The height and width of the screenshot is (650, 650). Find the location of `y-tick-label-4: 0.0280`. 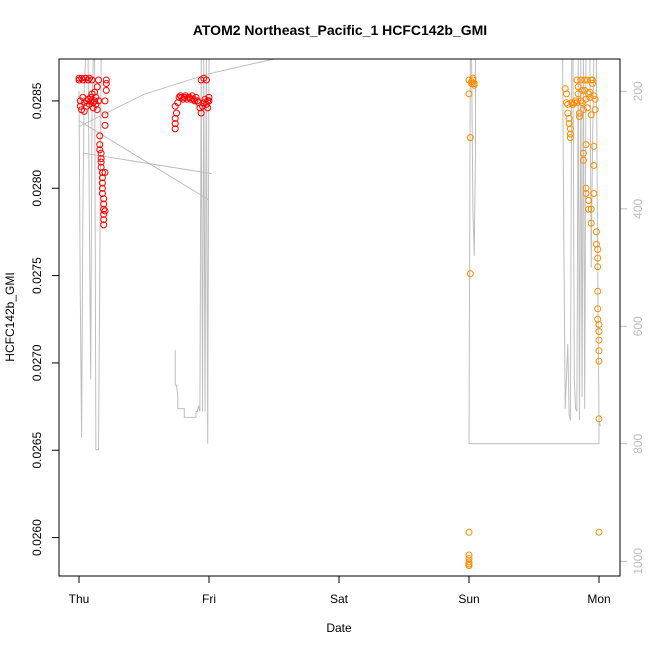

y-tick-label-4: 0.0280 is located at coordinates (37, 188).